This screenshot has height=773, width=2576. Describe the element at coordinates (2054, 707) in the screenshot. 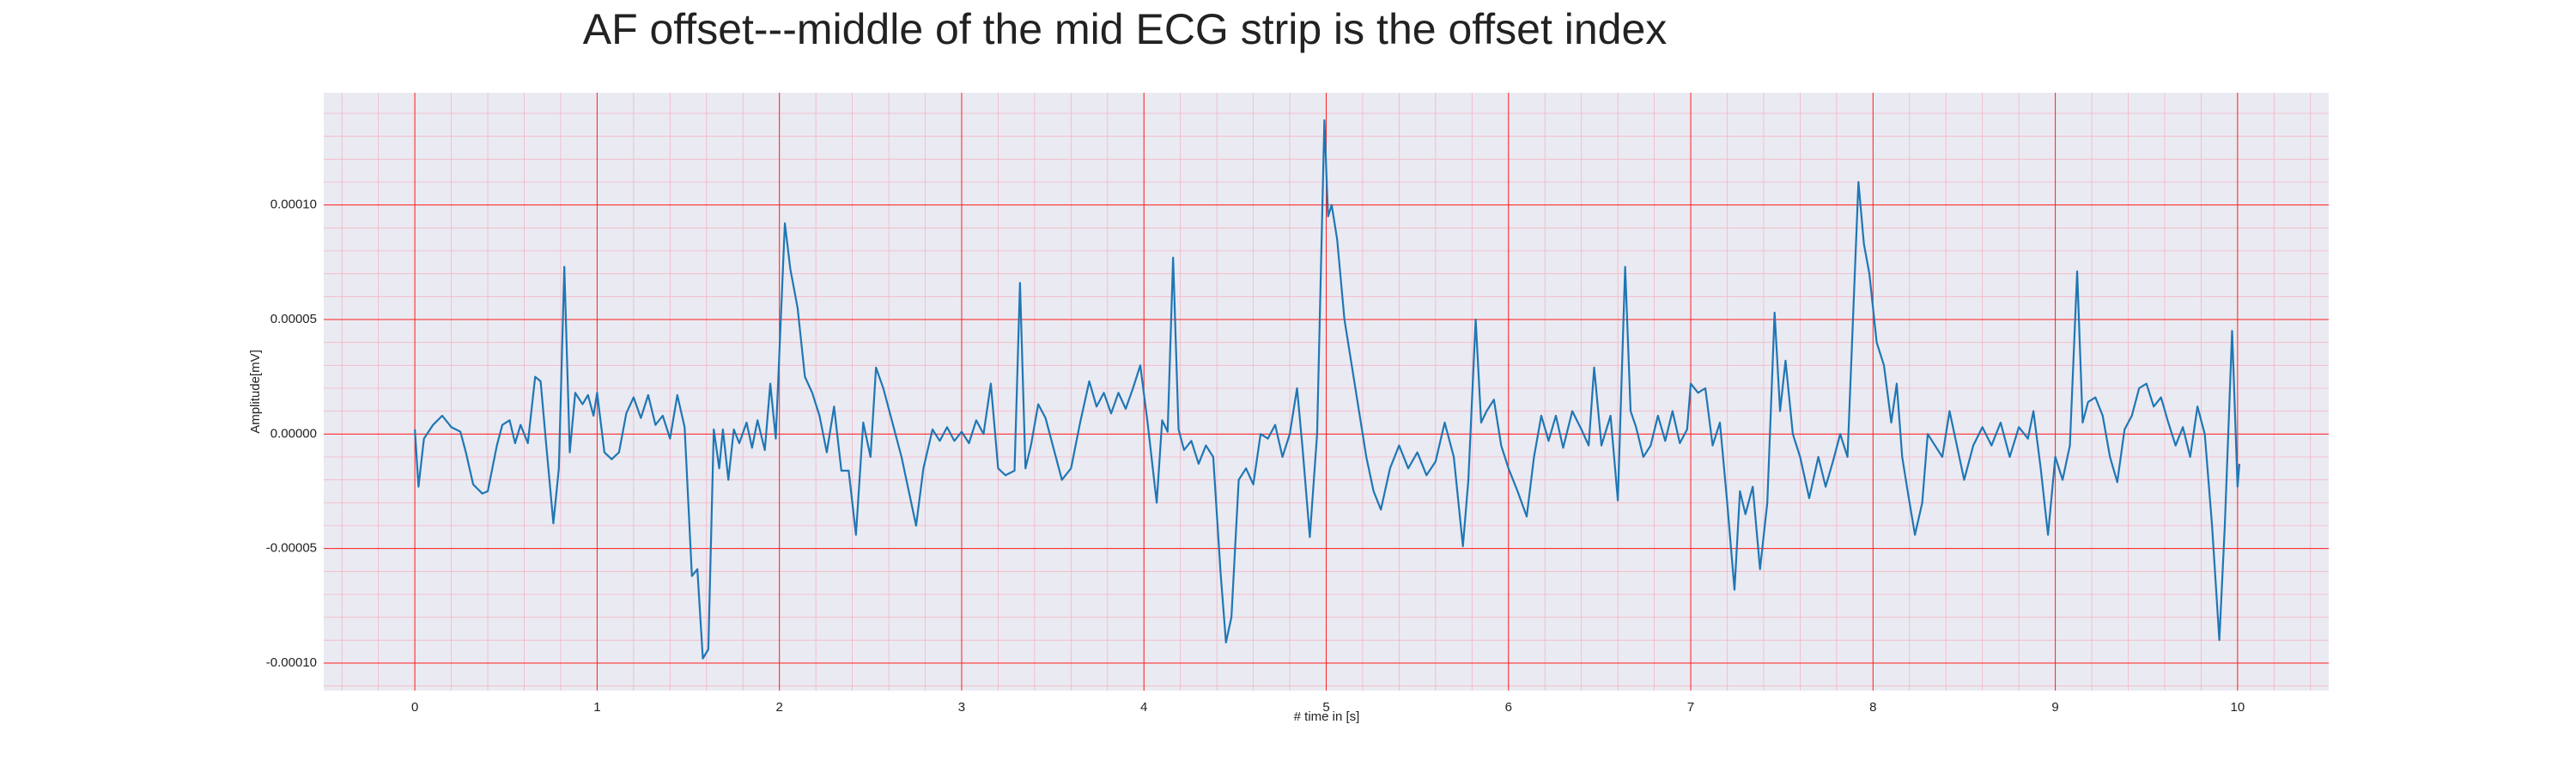

I see `x-tick-label: 9` at that location.